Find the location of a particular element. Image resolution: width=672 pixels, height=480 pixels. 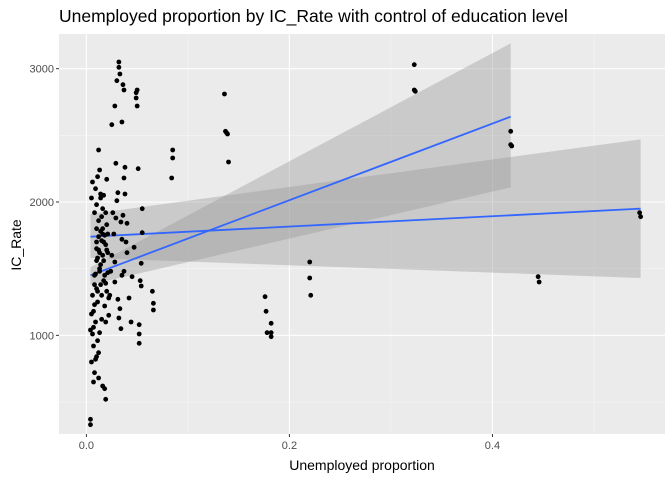

x-tick-label: 0.4 is located at coordinates (492, 446).